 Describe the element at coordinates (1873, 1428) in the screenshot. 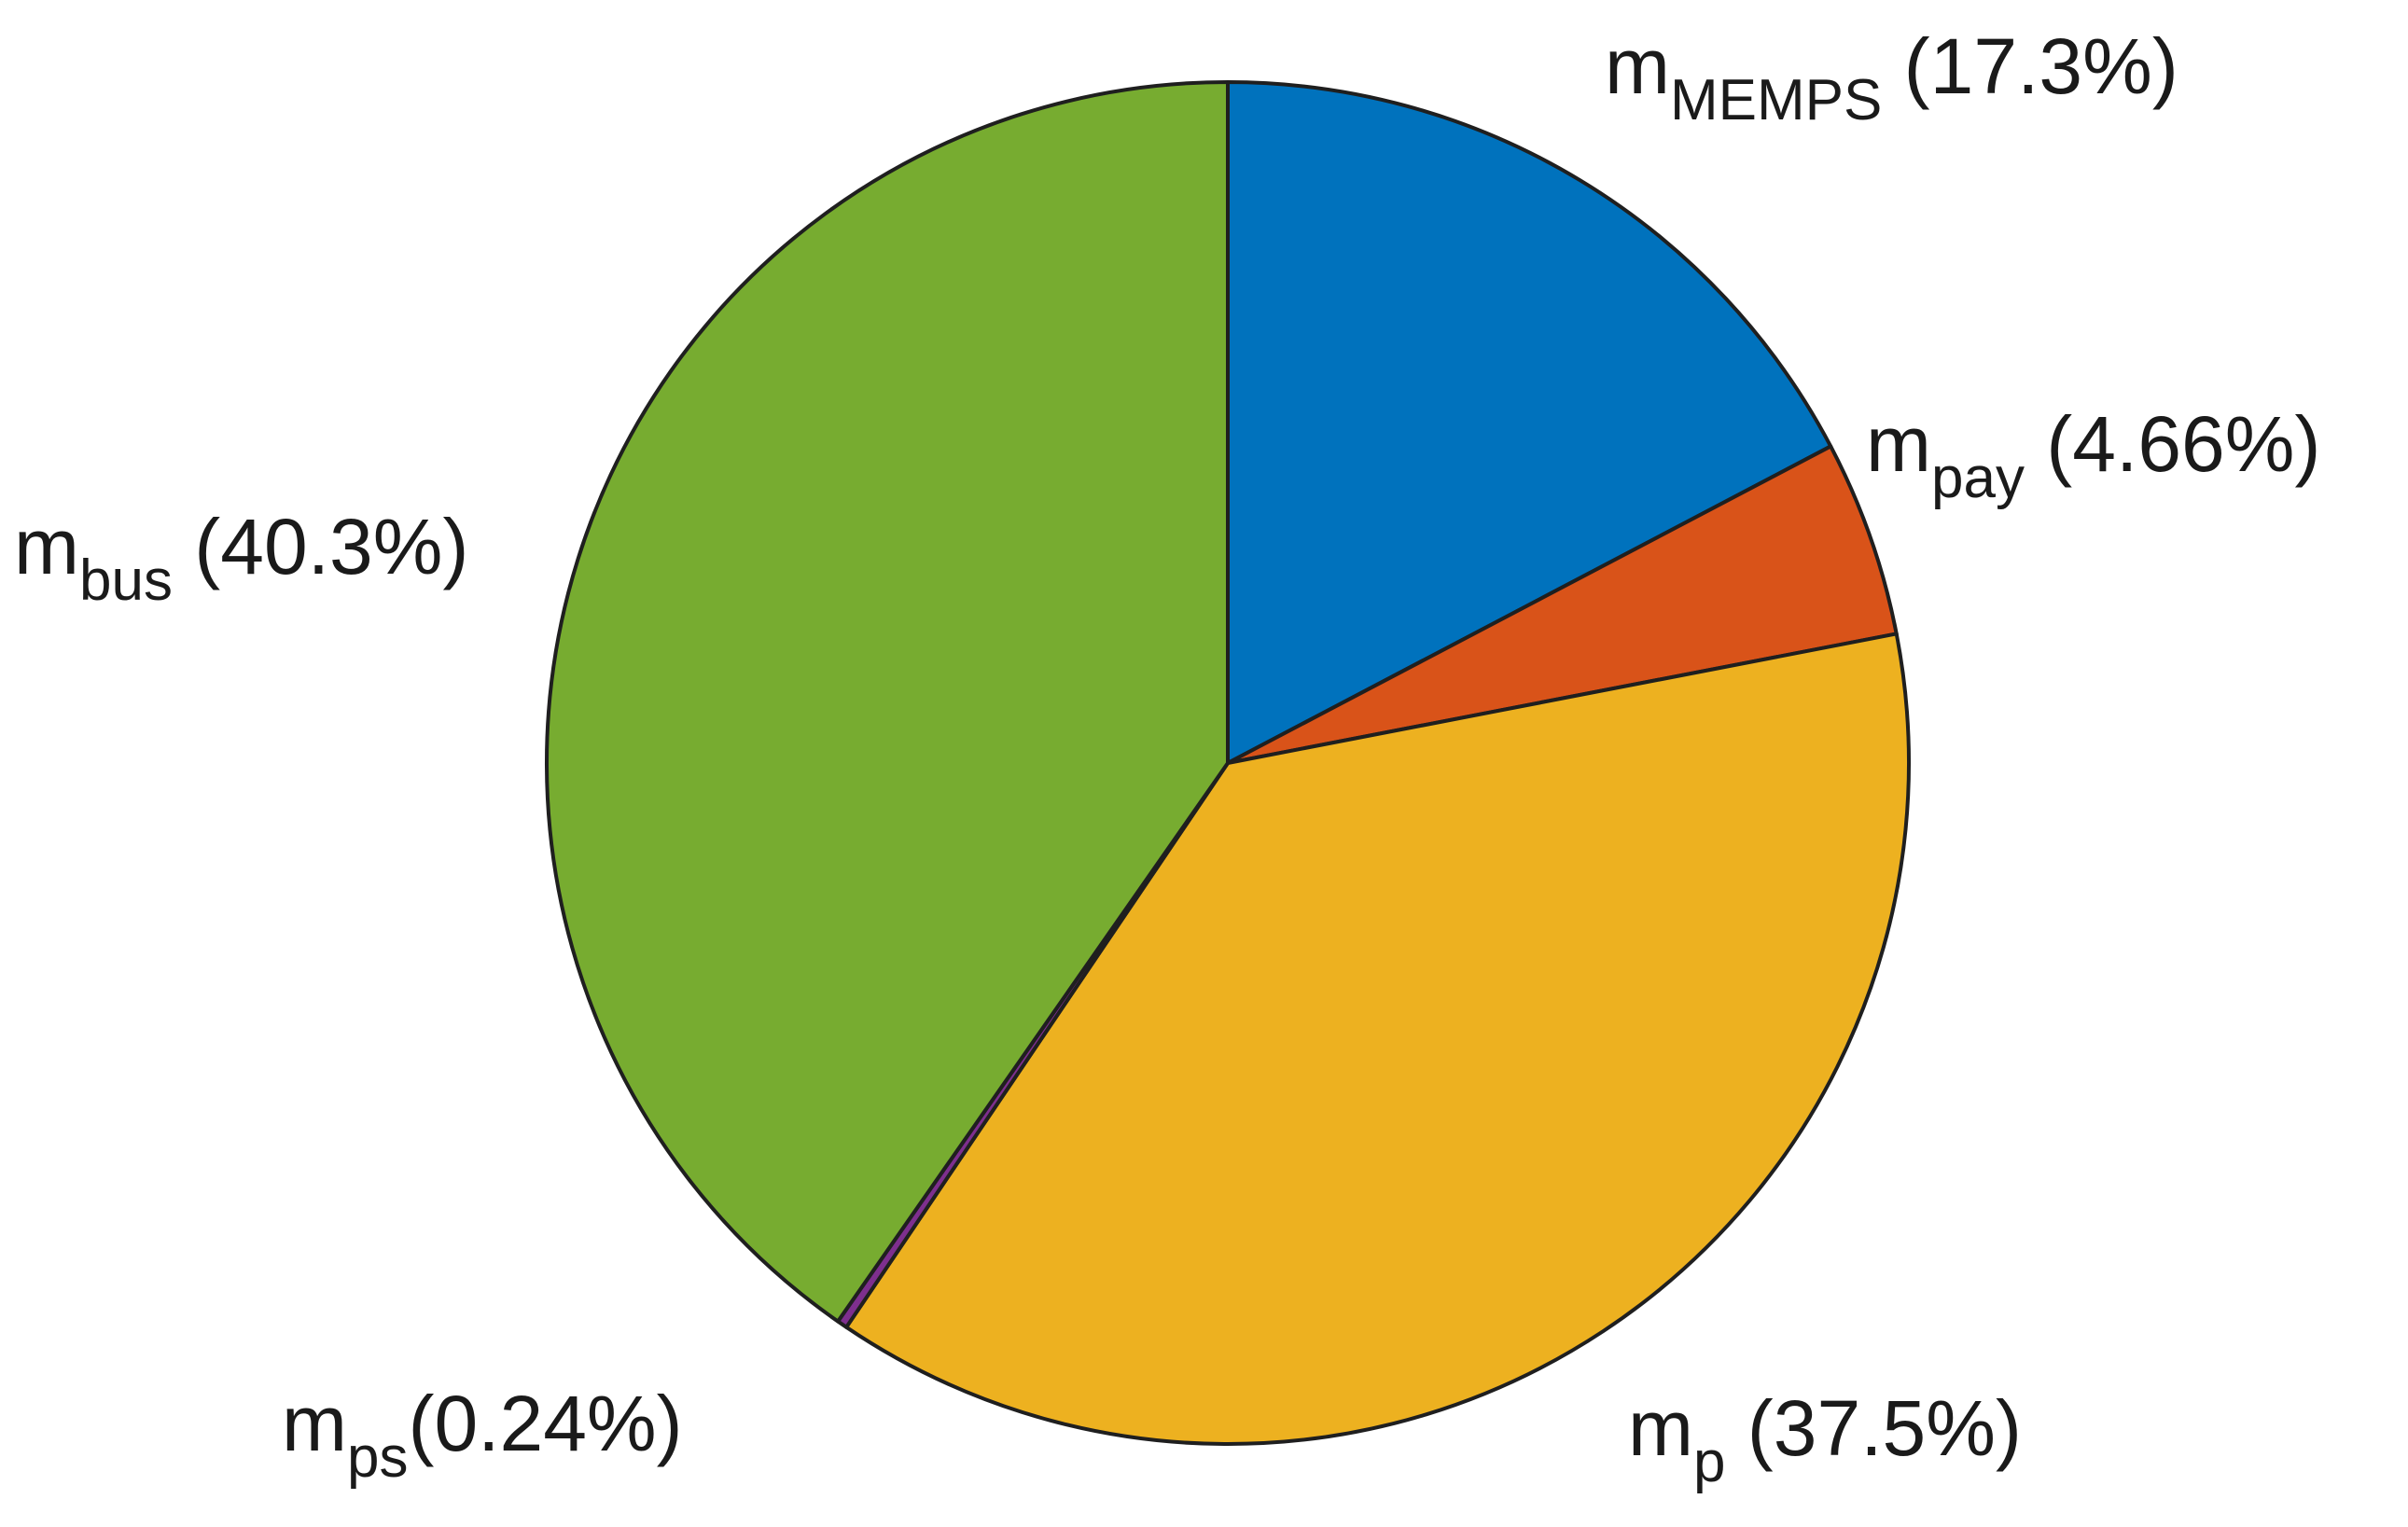

I see `pie-label-percentage: (37.5%)` at that location.